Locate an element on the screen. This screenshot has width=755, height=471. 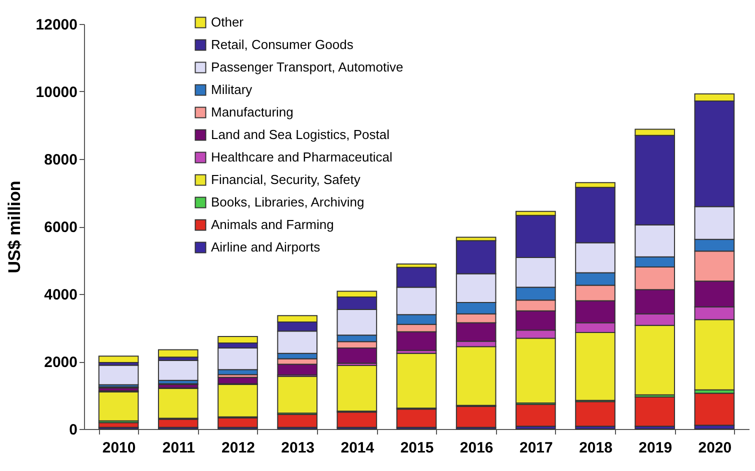
x-tick-label: 2012 is located at coordinates (238, 448).